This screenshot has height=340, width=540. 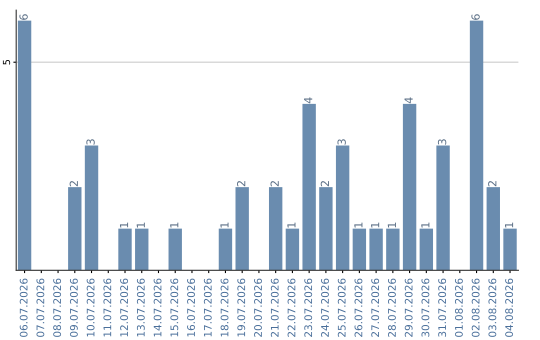 I want to click on x-tick-label: 19.07.2026, so click(x=241, y=307).